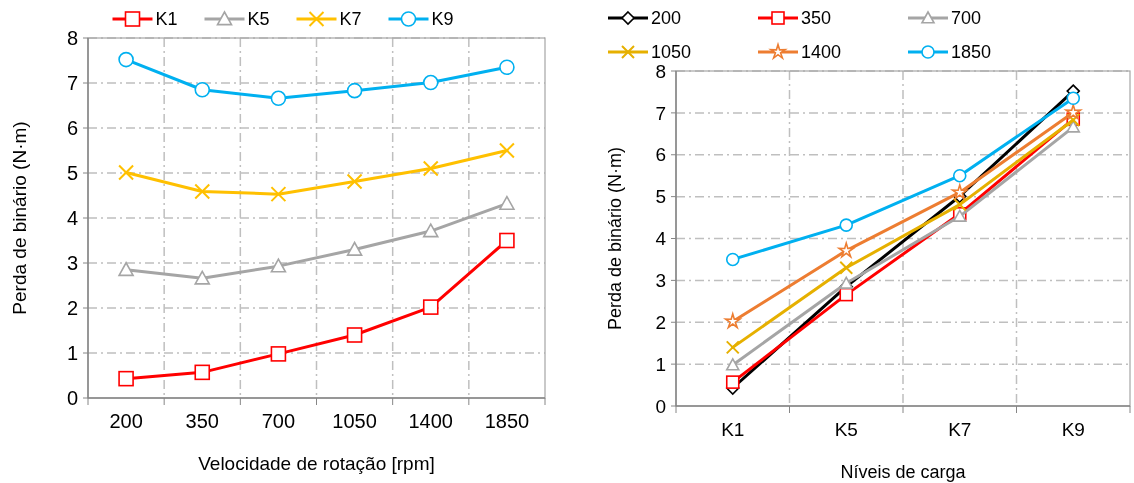 The height and width of the screenshot is (483, 1134). I want to click on x-tick-label: K7, so click(960, 429).